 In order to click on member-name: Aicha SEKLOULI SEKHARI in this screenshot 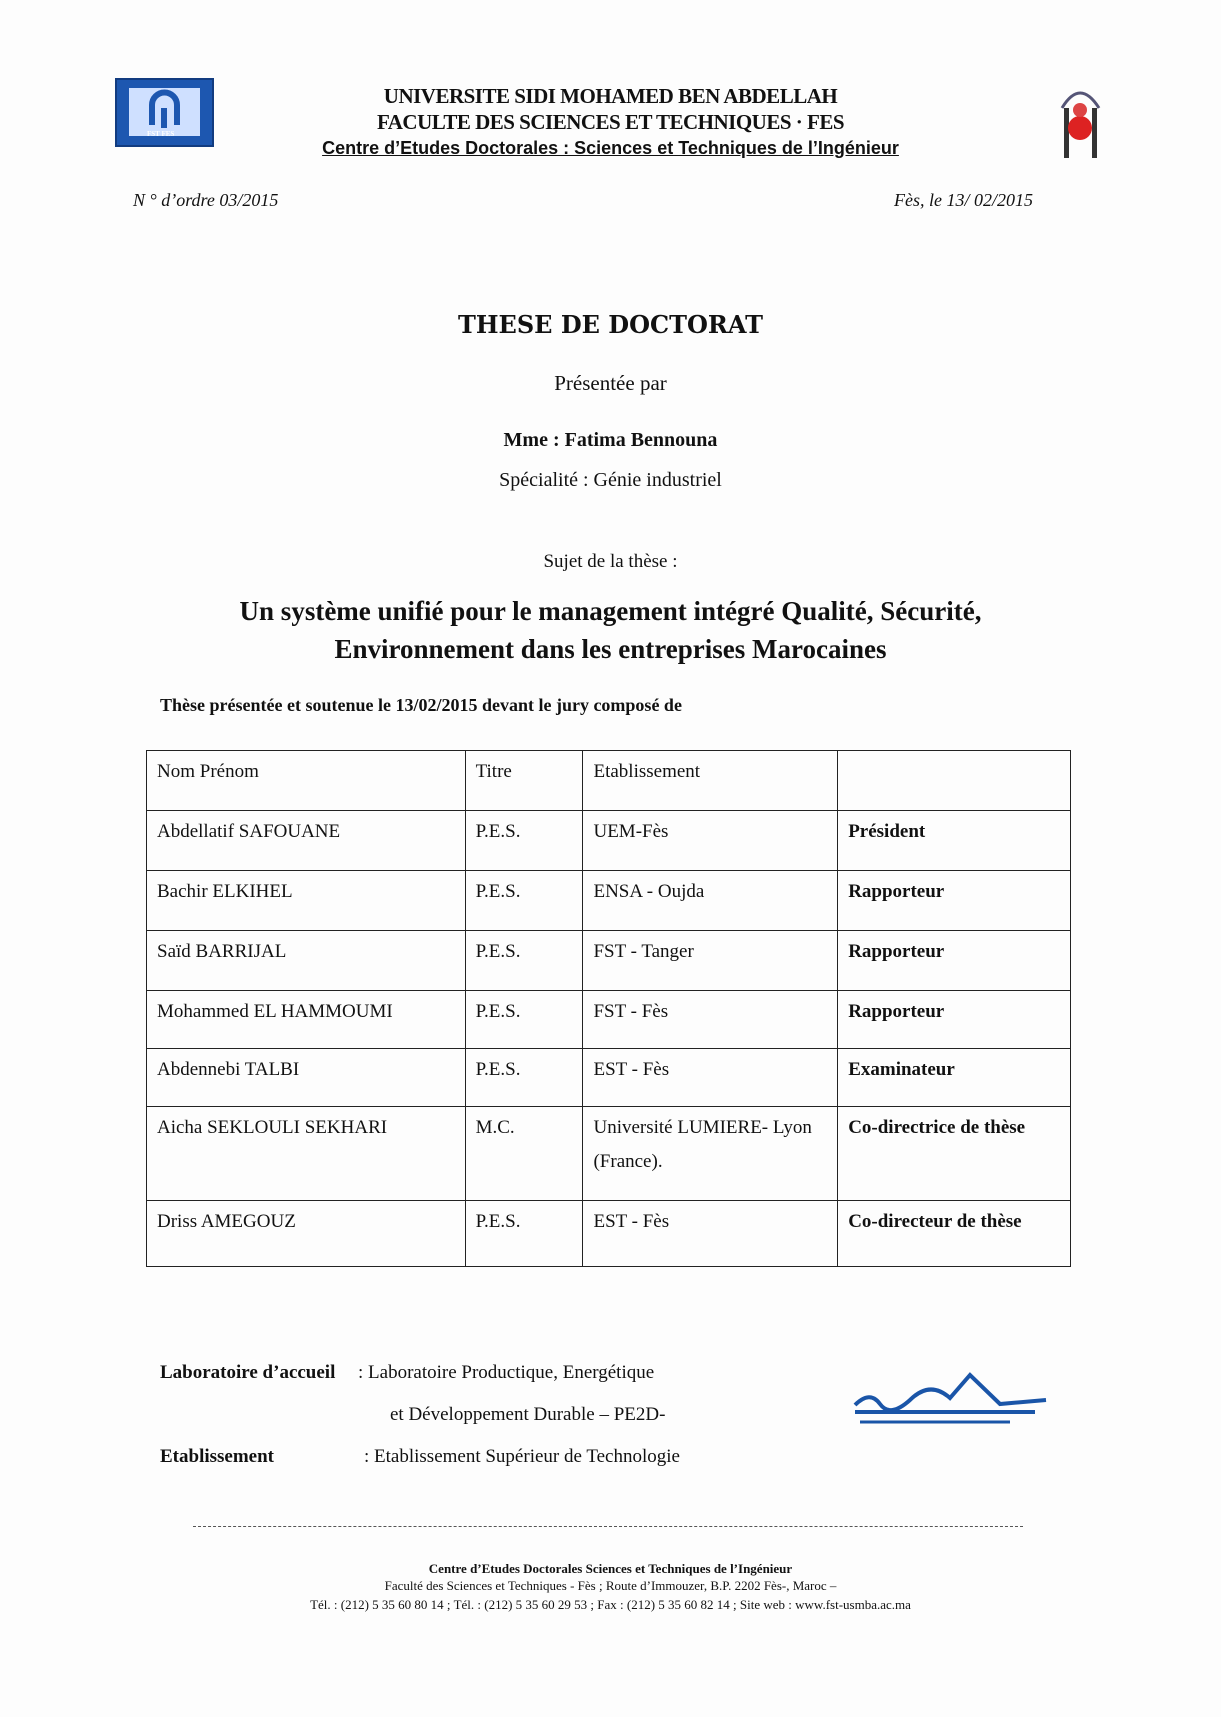, I will do `click(306, 1153)`.